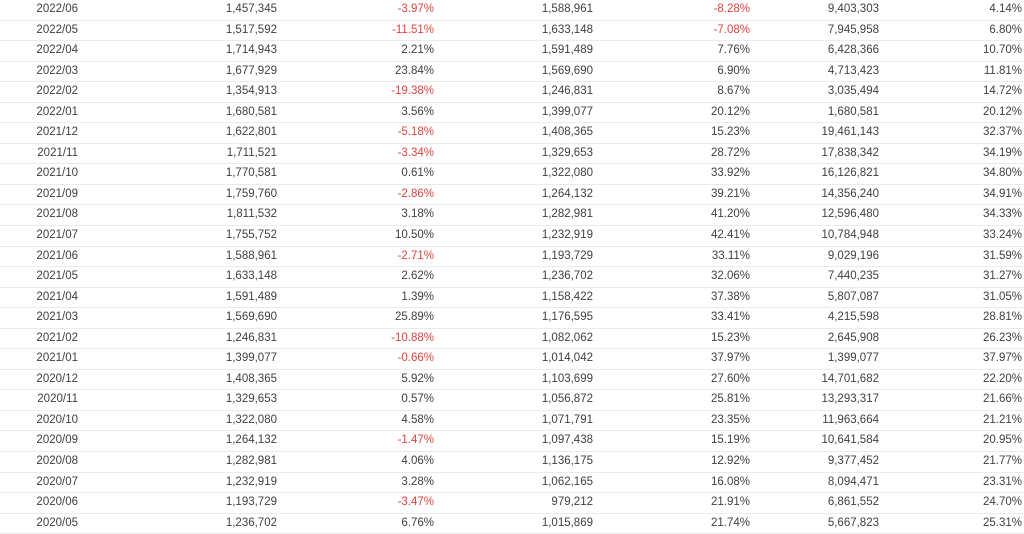  I want to click on mom-change-pct-cell: 3.28%, so click(355, 483).